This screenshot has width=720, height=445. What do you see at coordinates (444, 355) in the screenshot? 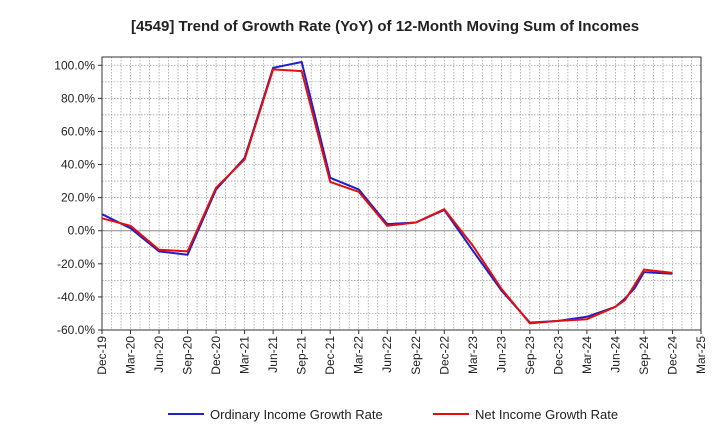
I see `x-tick-label: Dec-22` at bounding box center [444, 355].